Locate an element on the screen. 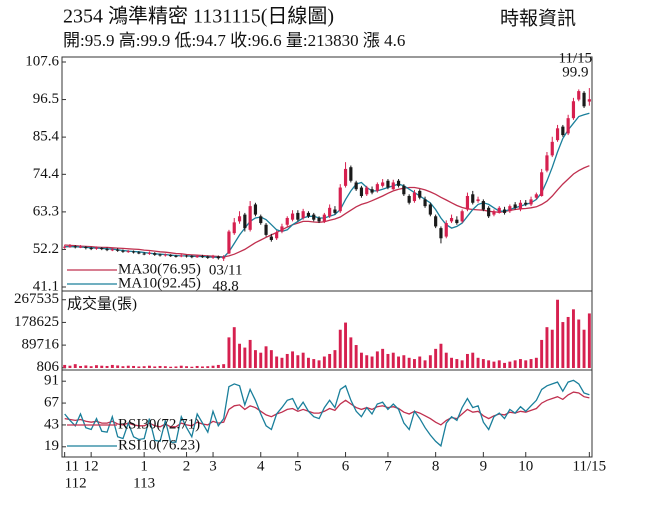 The image size is (656, 506). legend-entry: RSI30(72.71) is located at coordinates (159, 424).